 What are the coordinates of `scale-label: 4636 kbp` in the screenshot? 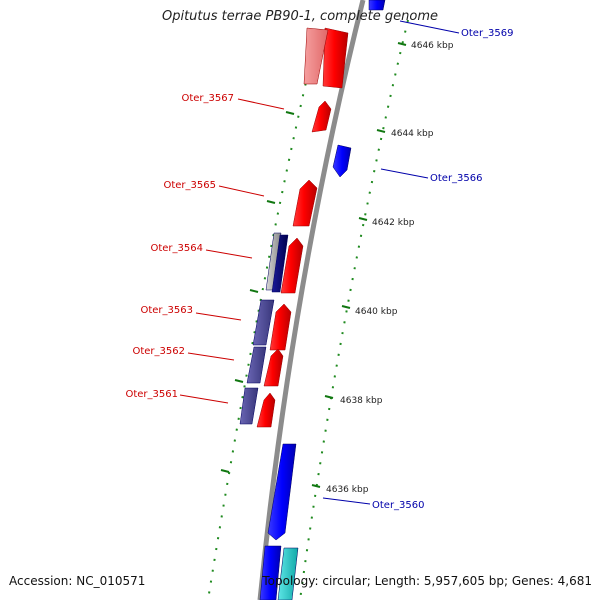 It's located at (347, 490).